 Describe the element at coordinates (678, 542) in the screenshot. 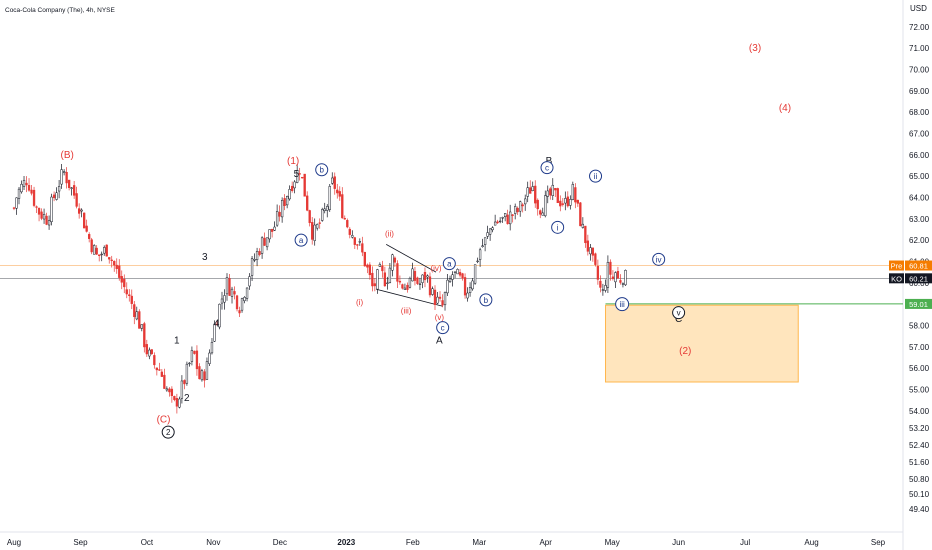

I see `x-tick-label: Jun` at that location.